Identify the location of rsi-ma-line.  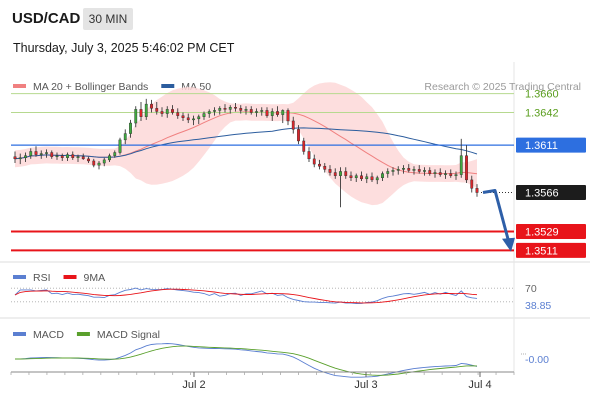
(246, 296).